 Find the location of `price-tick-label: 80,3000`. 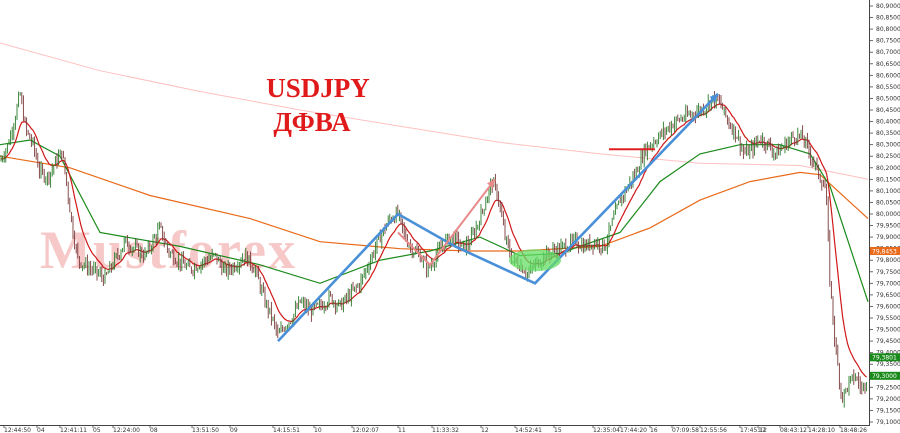

price-tick-label: 80,3000 is located at coordinates (888, 145).